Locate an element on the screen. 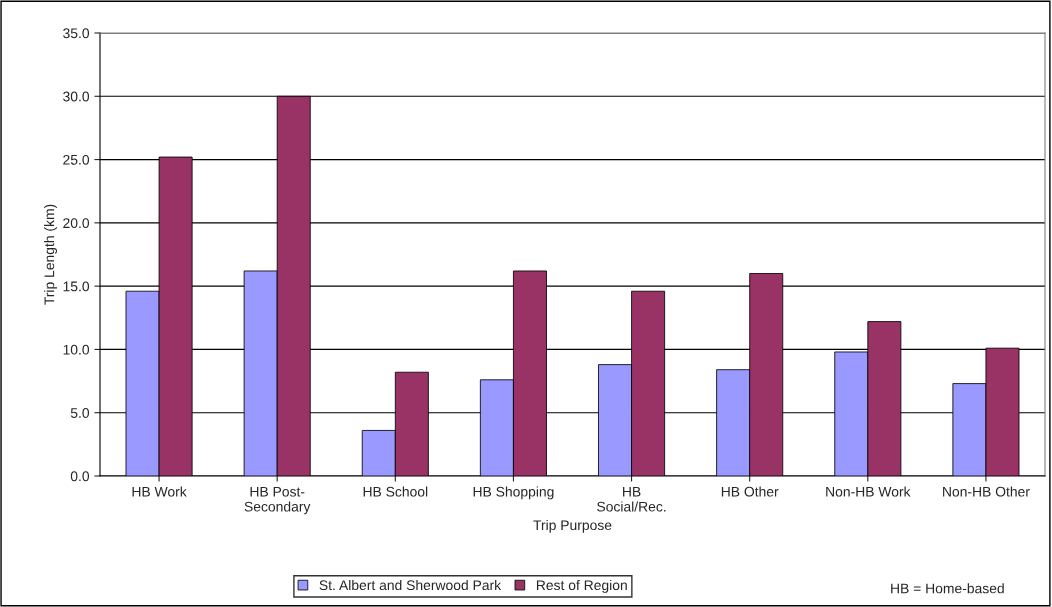  y-tick-label: 35.0 is located at coordinates (76, 33).